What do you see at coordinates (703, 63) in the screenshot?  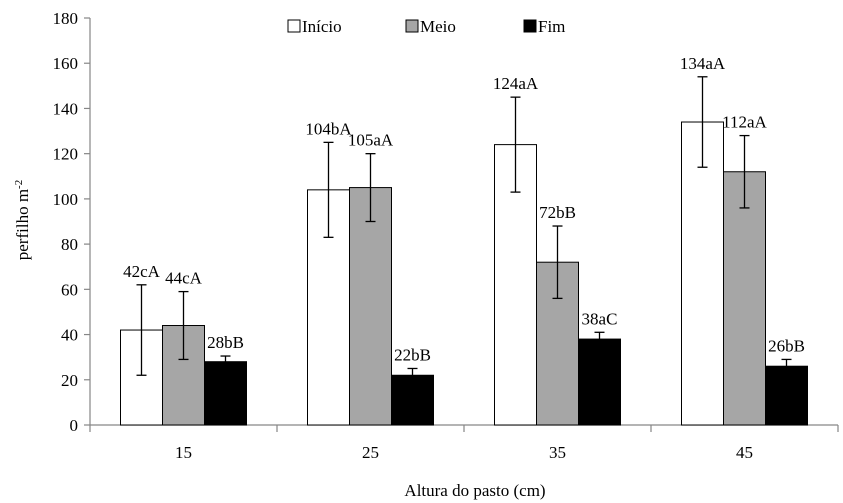 I see `data-label: 134aA` at bounding box center [703, 63].